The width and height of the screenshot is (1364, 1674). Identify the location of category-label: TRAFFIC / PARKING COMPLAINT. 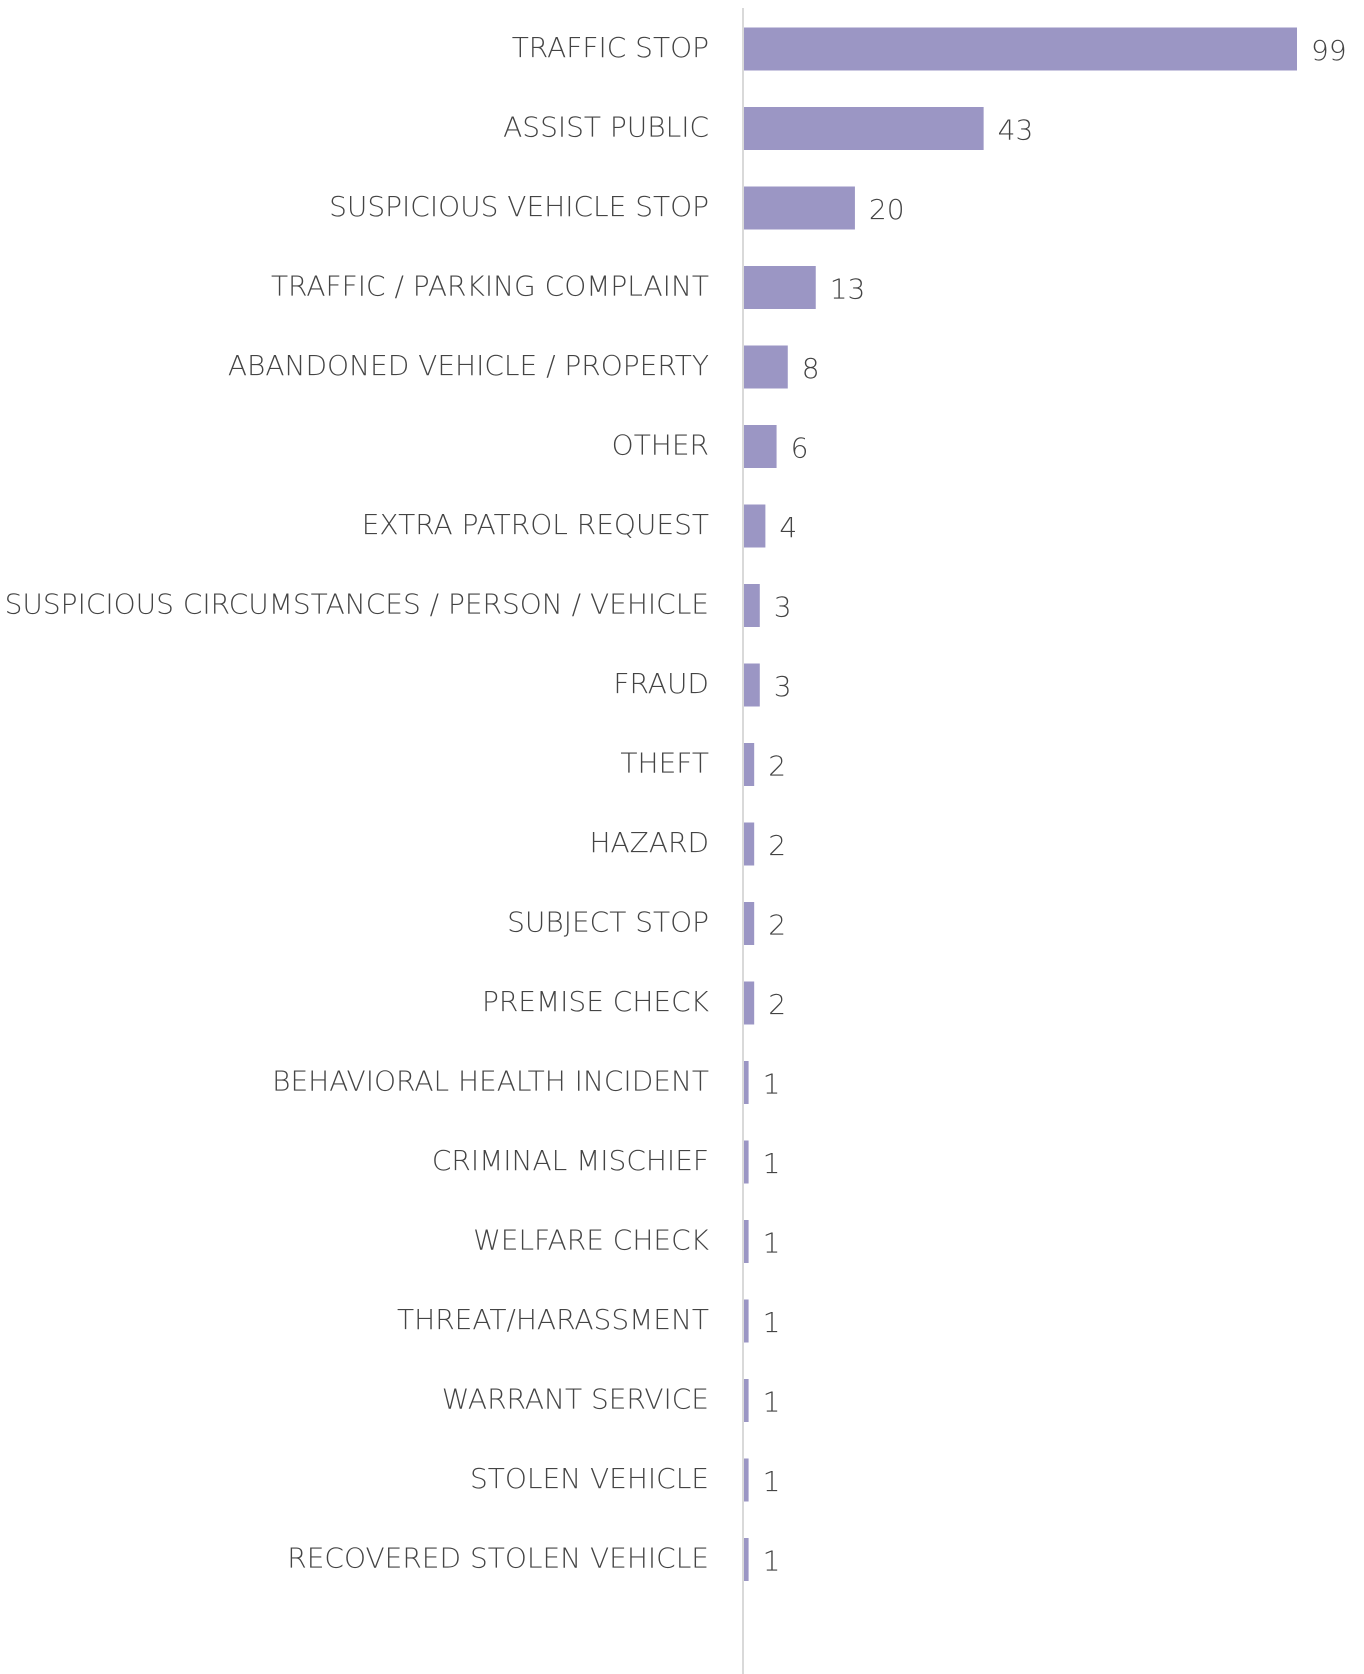
(490, 286).